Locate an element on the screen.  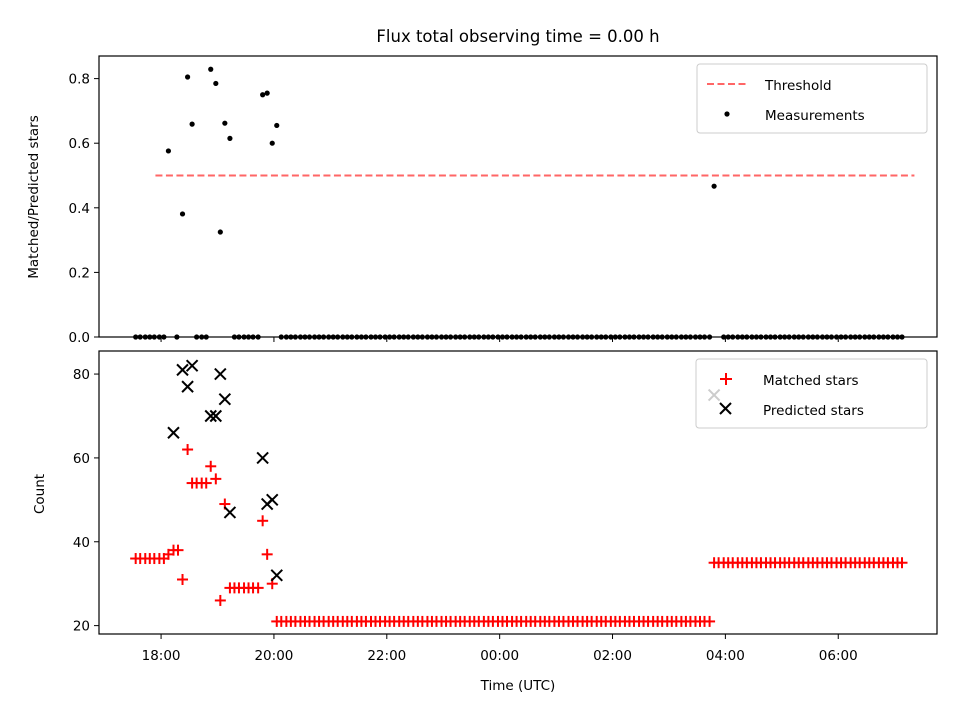
bottom-legend: Matched stars Predicted stars is located at coordinates (811, 393).